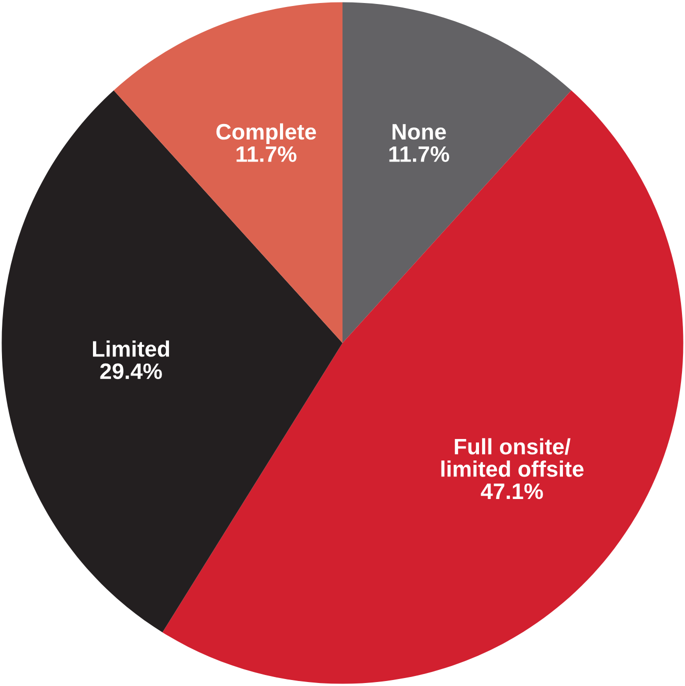  What do you see at coordinates (131, 348) in the screenshot?
I see `slice-label: Limited` at bounding box center [131, 348].